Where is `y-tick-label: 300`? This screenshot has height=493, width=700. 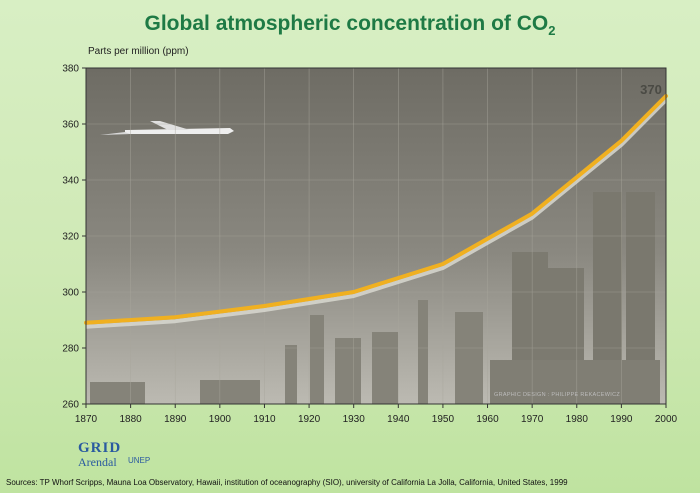 y-tick-label: 300 is located at coordinates (70, 293).